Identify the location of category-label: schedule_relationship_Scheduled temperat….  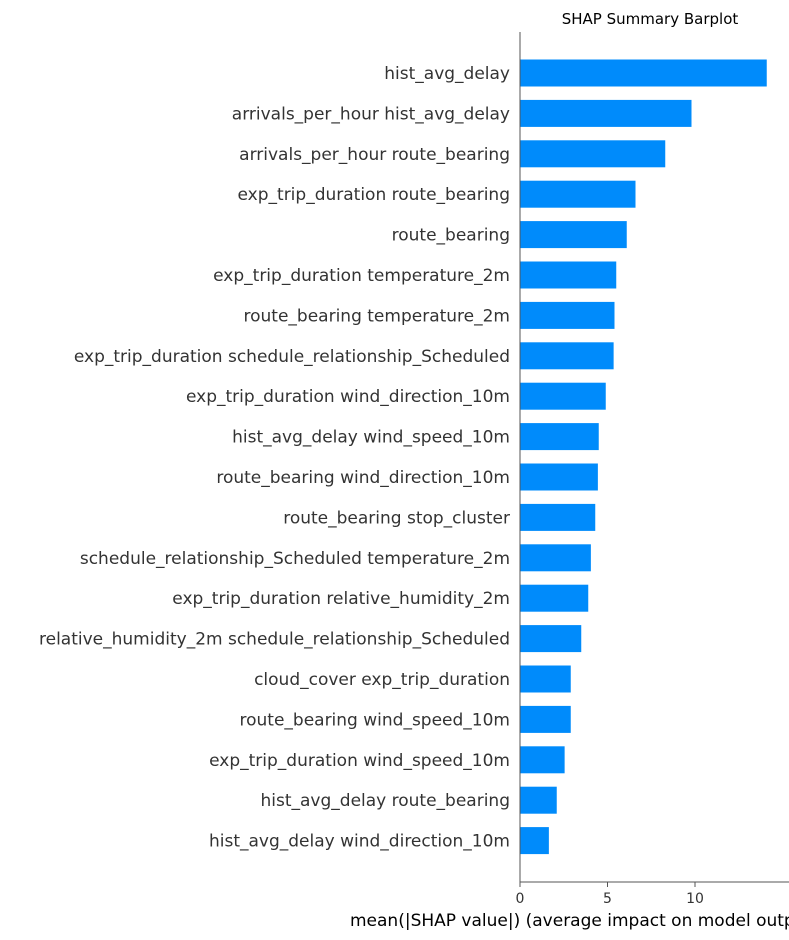
(295, 559).